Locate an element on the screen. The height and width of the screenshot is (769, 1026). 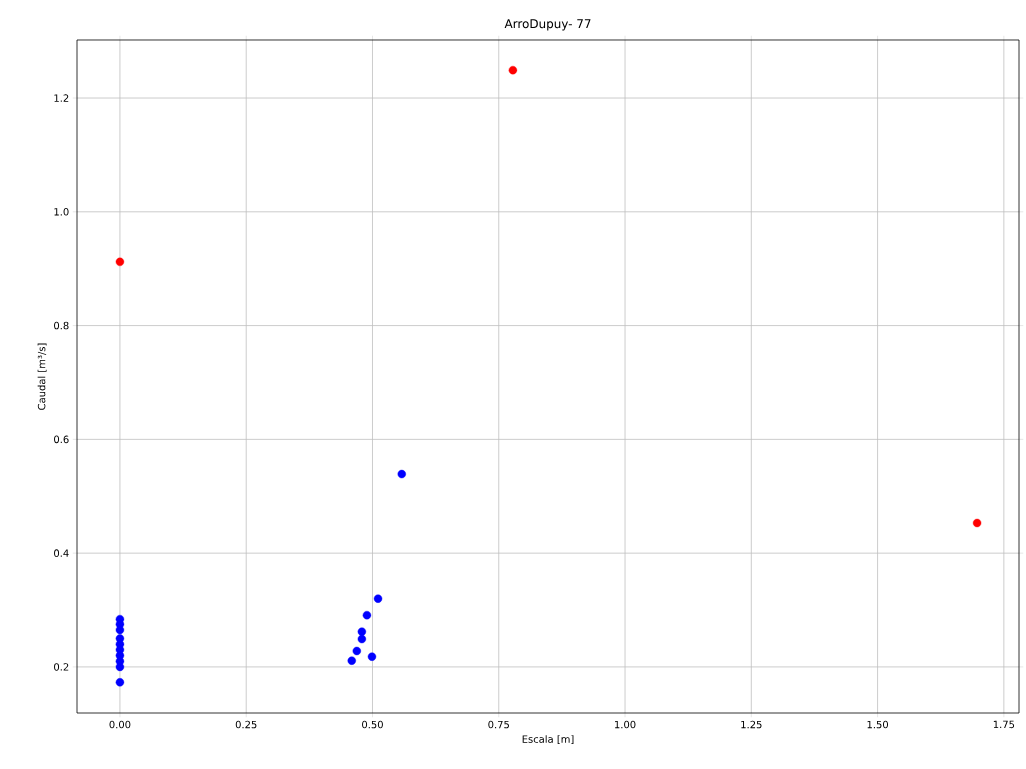
x-tick-label: 1.00 is located at coordinates (625, 724).